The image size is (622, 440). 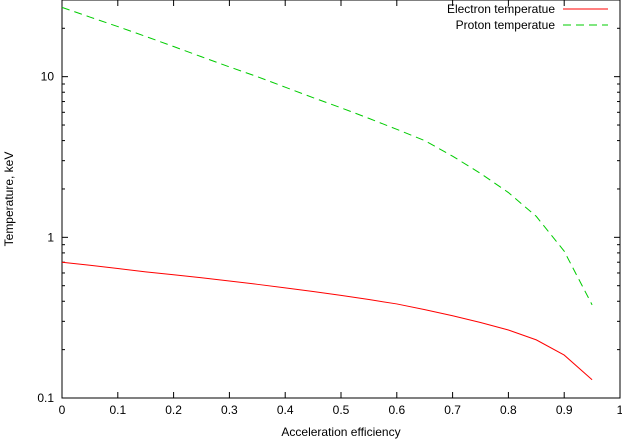 What do you see at coordinates (506, 25) in the screenshot?
I see `legend-label-proton: Proton temperatue` at bounding box center [506, 25].